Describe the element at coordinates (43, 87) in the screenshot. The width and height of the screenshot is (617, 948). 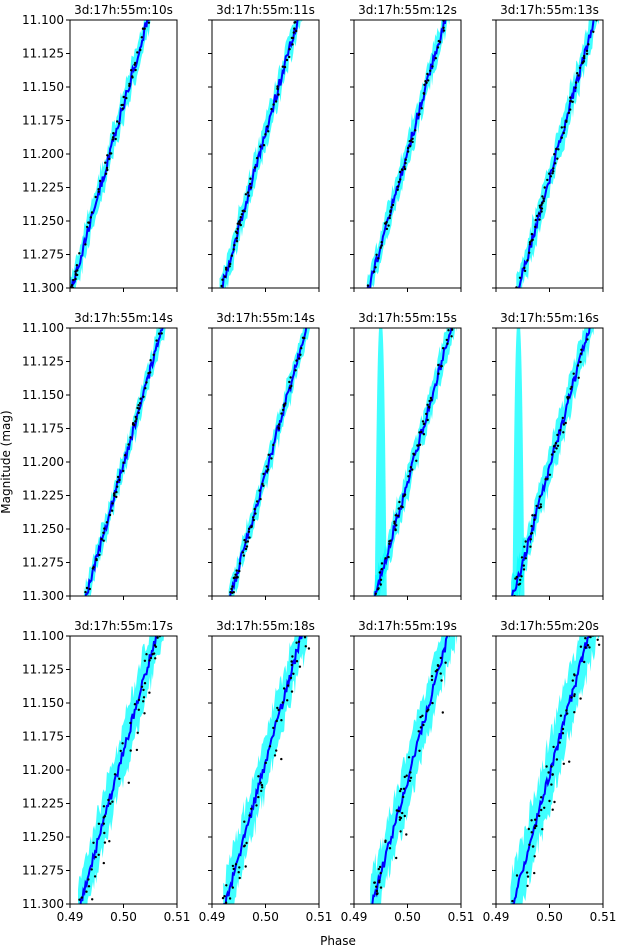
I see `y-tick-label: 11.150` at that location.